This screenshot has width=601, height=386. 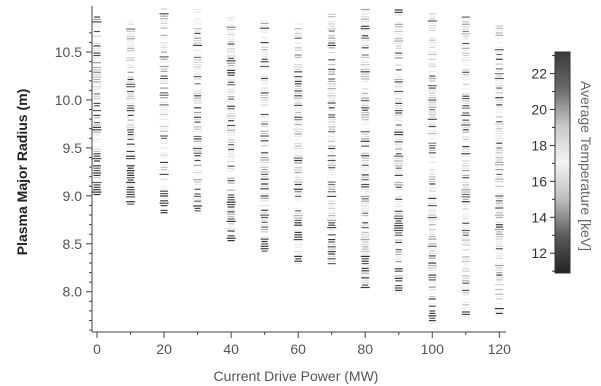 I want to click on x-axis-title: Current Drive Power (MW), so click(x=296, y=376).